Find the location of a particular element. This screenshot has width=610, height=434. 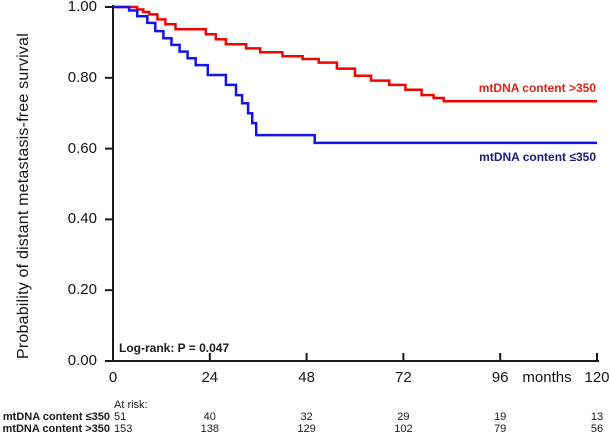

x-tick-label: 120 is located at coordinates (597, 377).